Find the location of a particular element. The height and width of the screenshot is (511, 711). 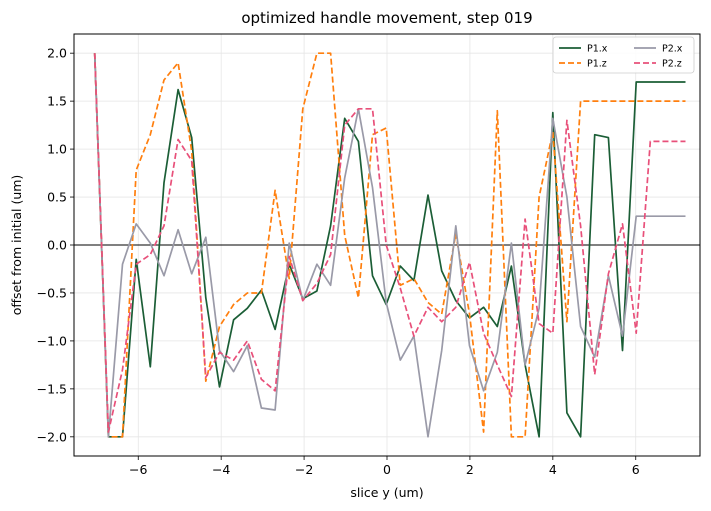

x-axis: −6 −4 −2 0 2 4 6 is located at coordinates (384, 466).